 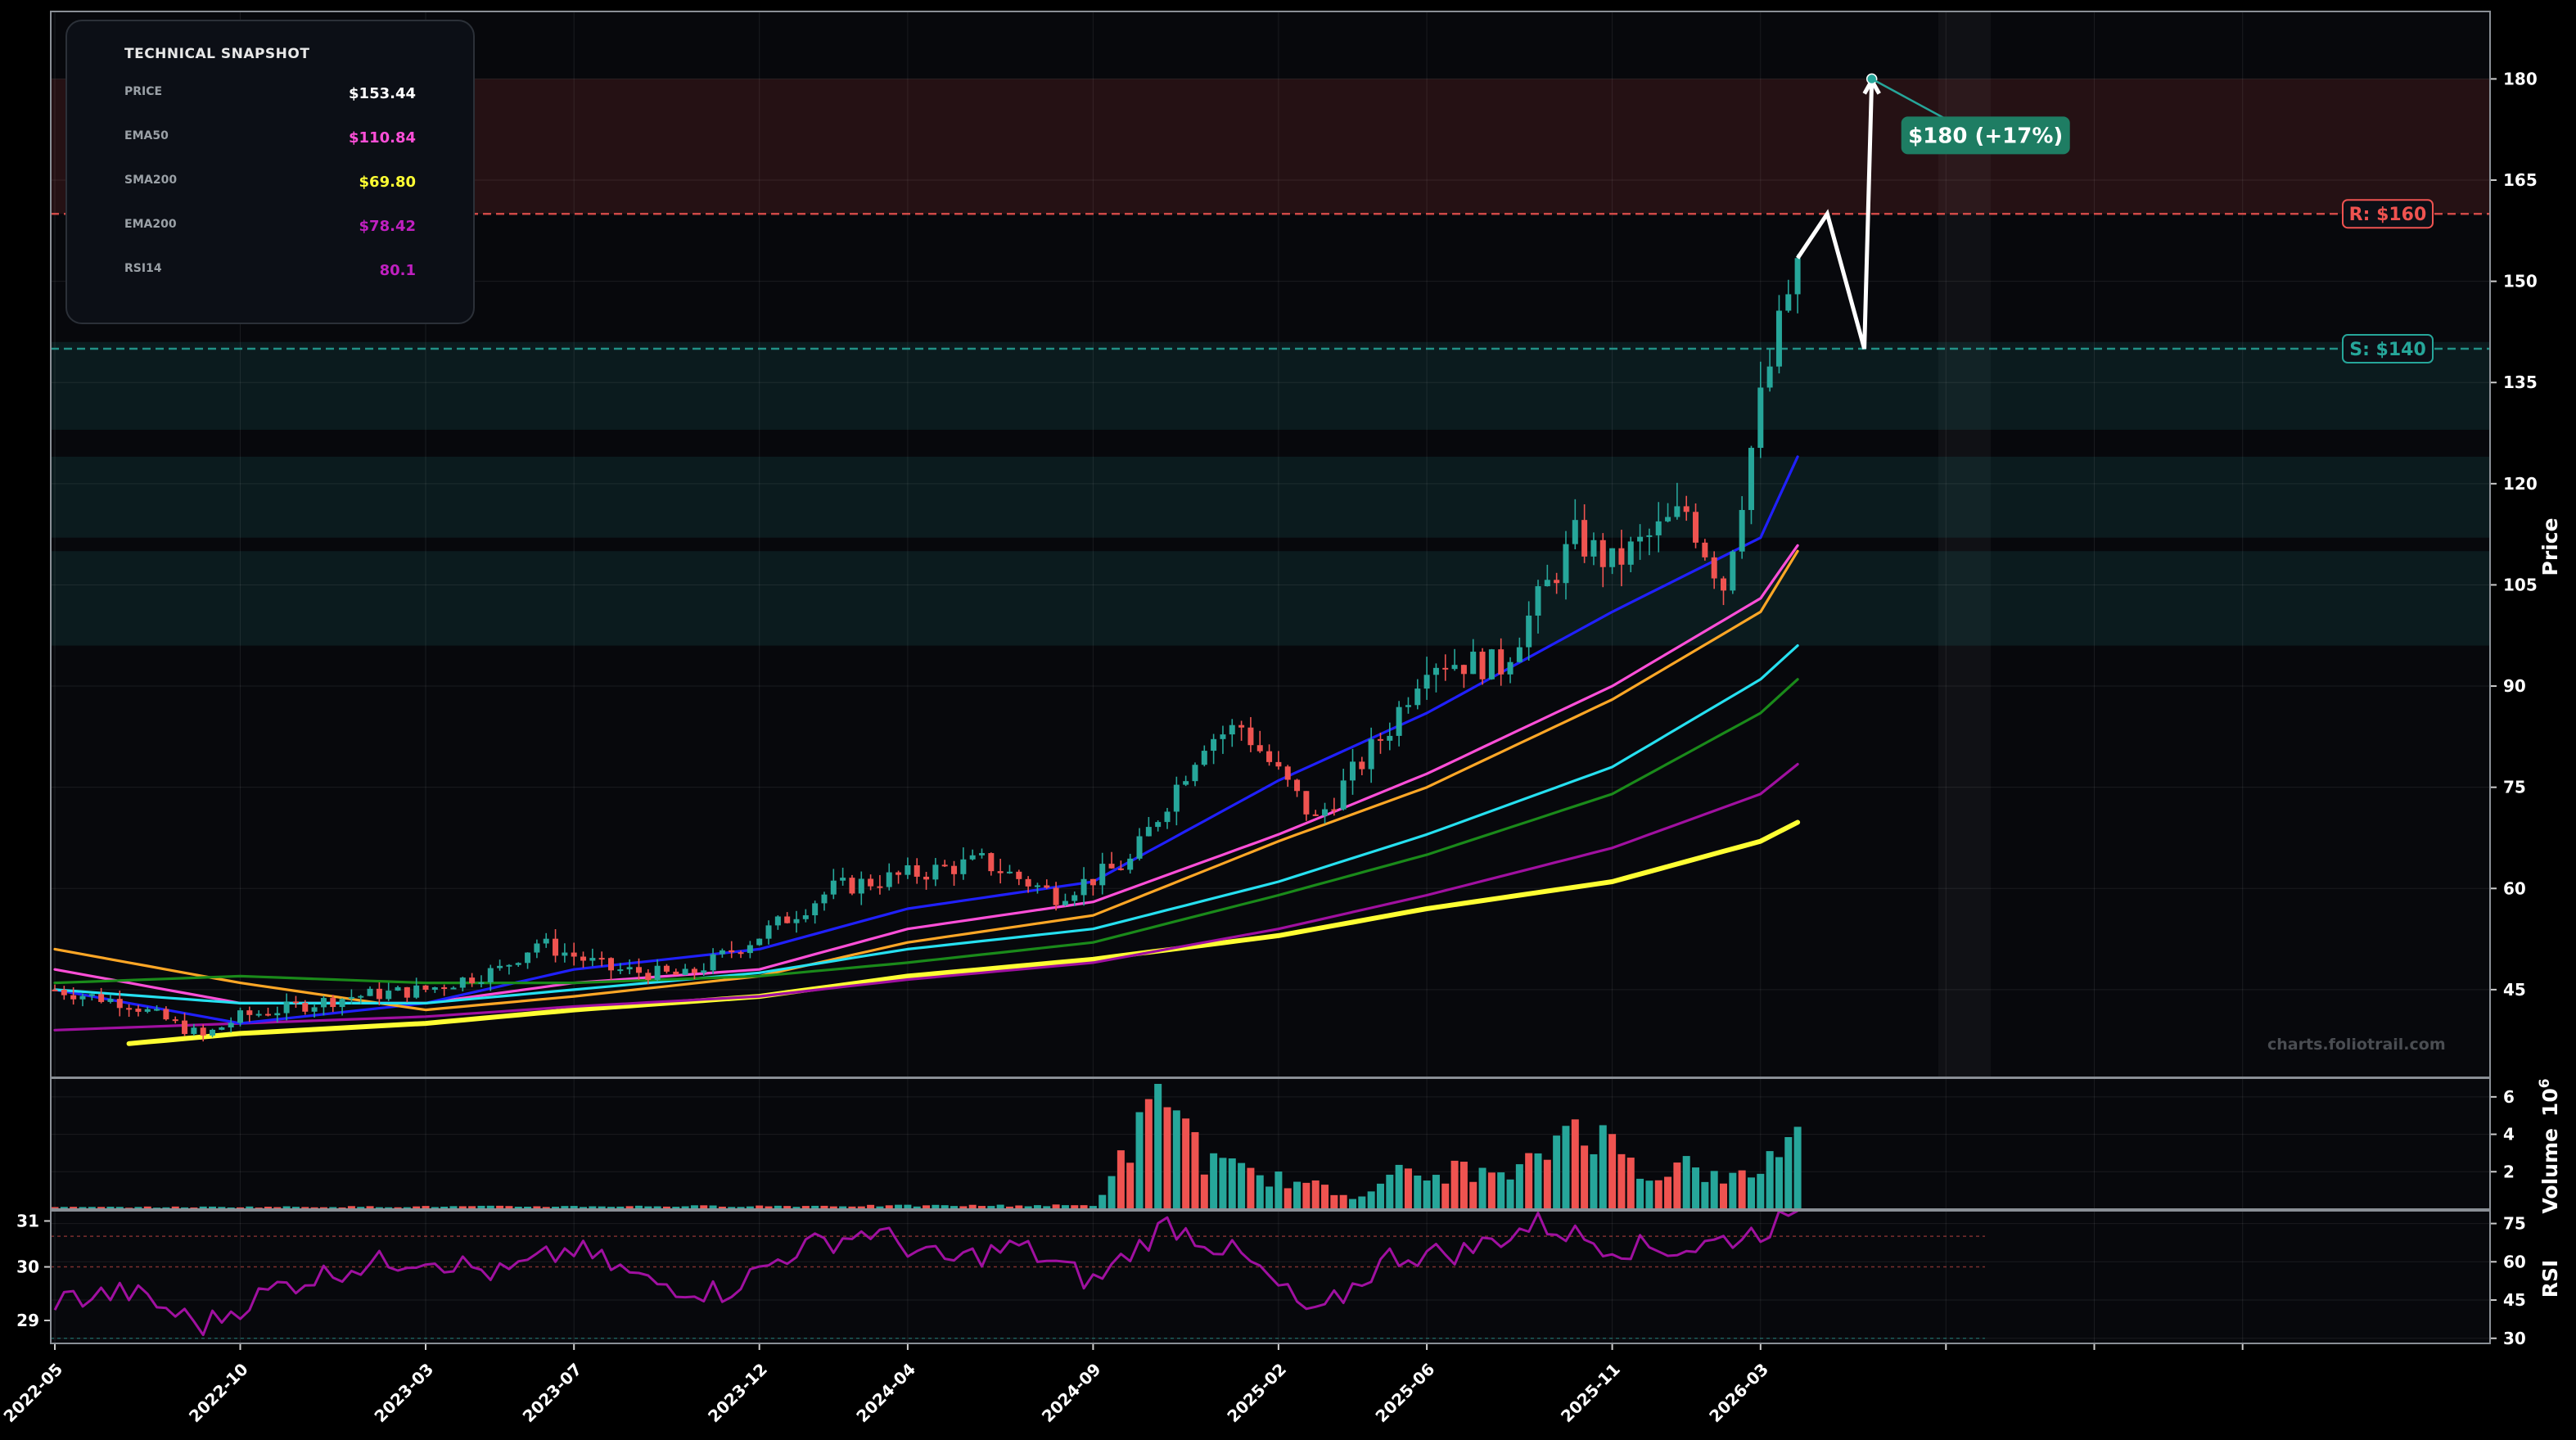 What do you see at coordinates (2509, 1134) in the screenshot?
I see `volume-tick-label: 4` at bounding box center [2509, 1134].